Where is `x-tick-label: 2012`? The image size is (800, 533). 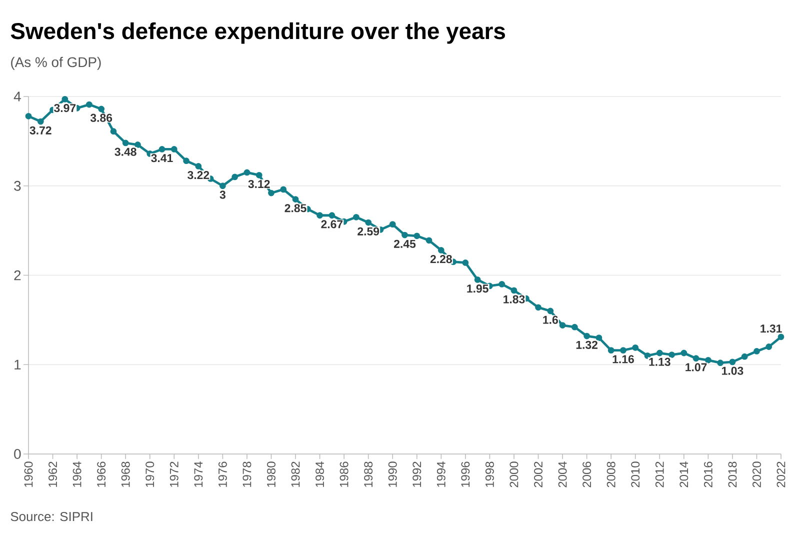 x-tick-label: 2012 is located at coordinates (659, 475).